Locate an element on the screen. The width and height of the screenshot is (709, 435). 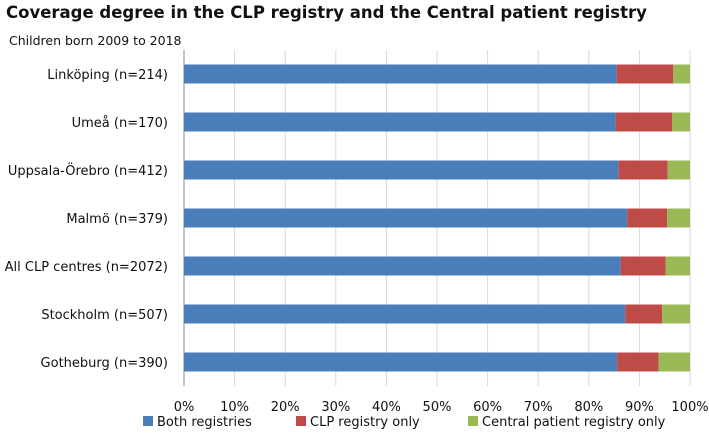
x-tick-label: 60% is located at coordinates (487, 407).